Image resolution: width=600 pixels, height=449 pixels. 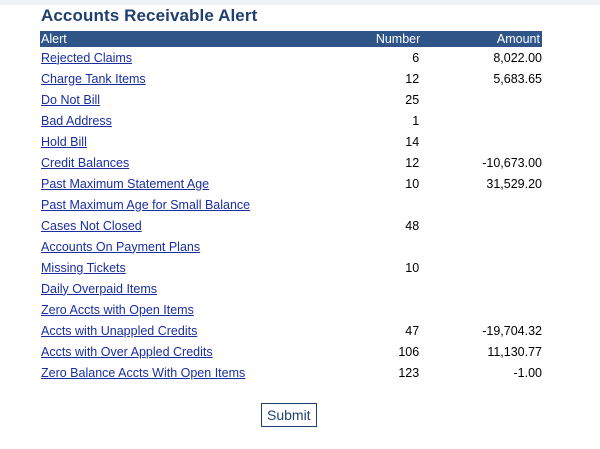 I want to click on alert-link: Cases Not Closed, so click(x=91, y=225).